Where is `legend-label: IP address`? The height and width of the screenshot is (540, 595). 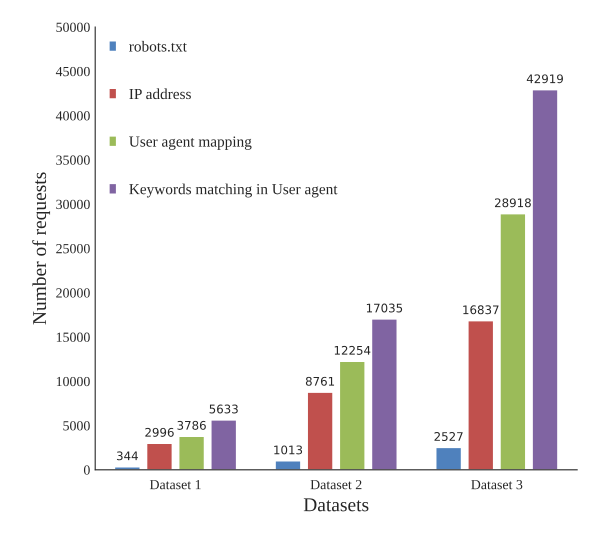
legend-label: IP address is located at coordinates (160, 94).